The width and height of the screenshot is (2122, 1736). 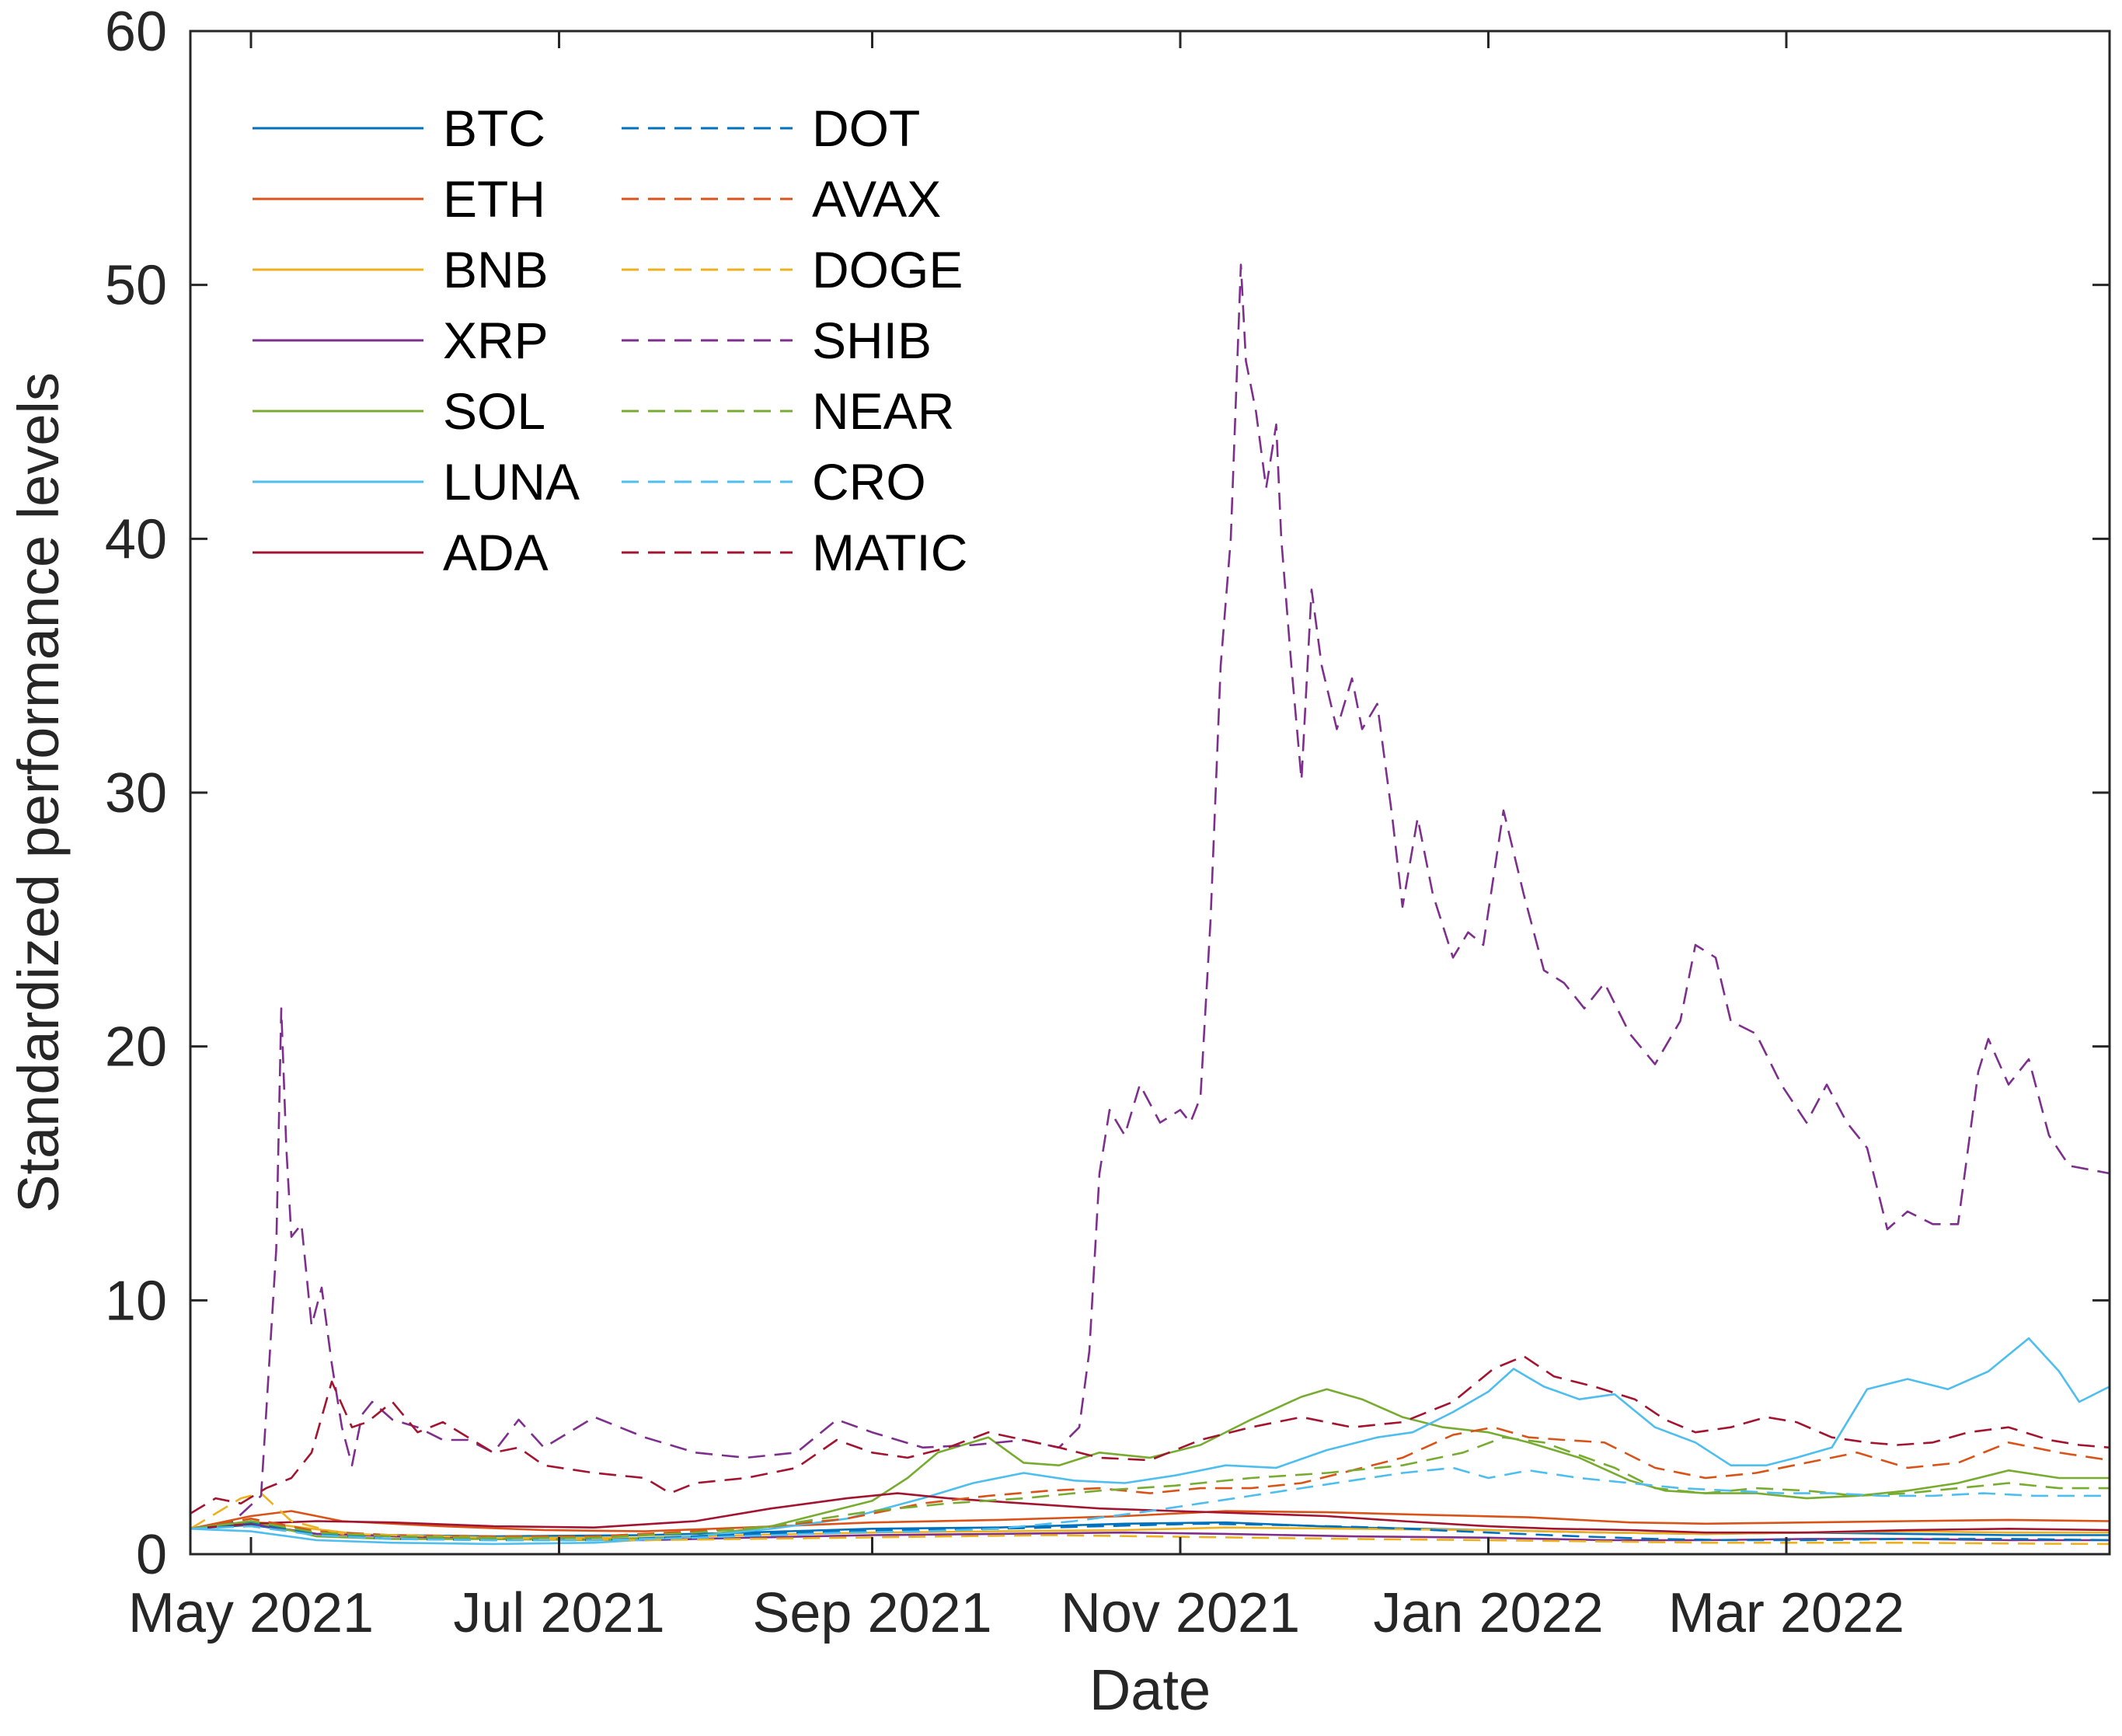 What do you see at coordinates (1150, 1690) in the screenshot?
I see `x-axis-title: Date` at bounding box center [1150, 1690].